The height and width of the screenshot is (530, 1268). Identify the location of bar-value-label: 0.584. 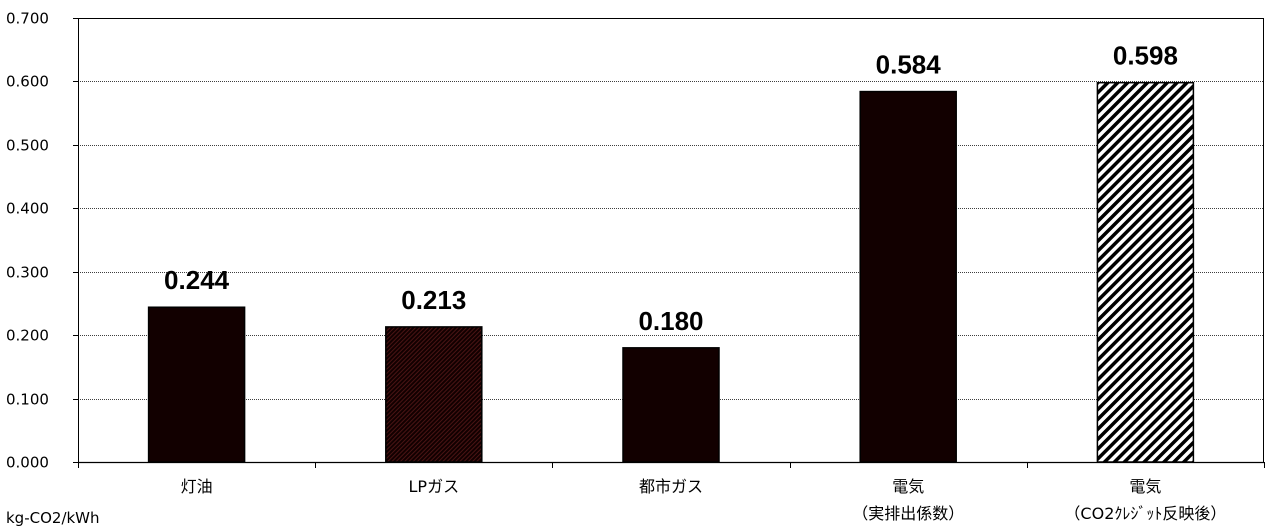
(909, 65).